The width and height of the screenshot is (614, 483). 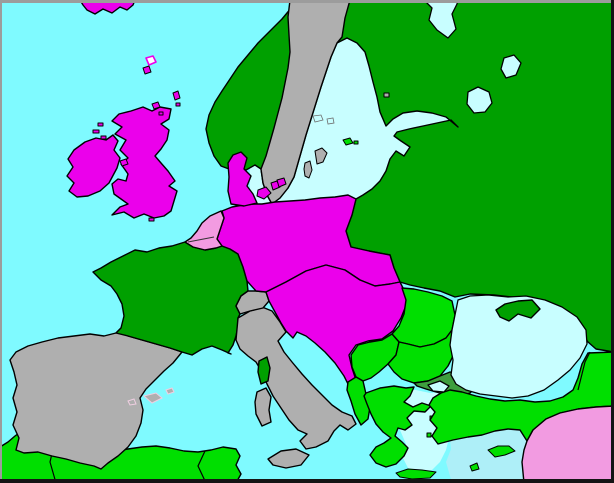 I want to click on lake-ladoga, so click(x=479, y=100).